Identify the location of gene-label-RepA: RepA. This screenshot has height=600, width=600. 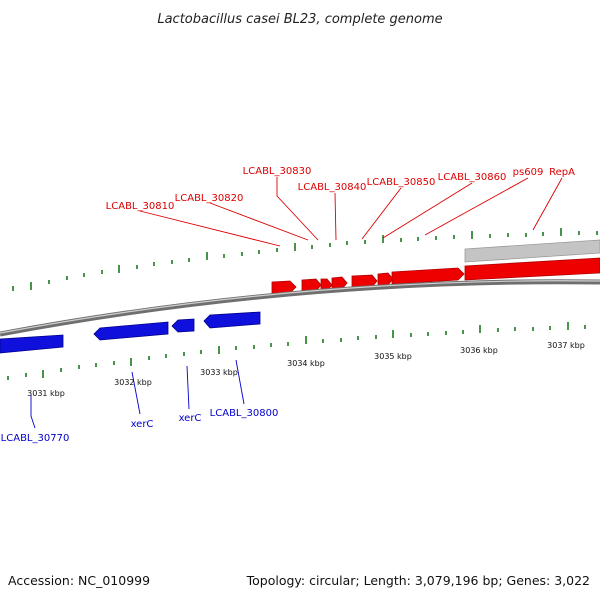
(562, 172).